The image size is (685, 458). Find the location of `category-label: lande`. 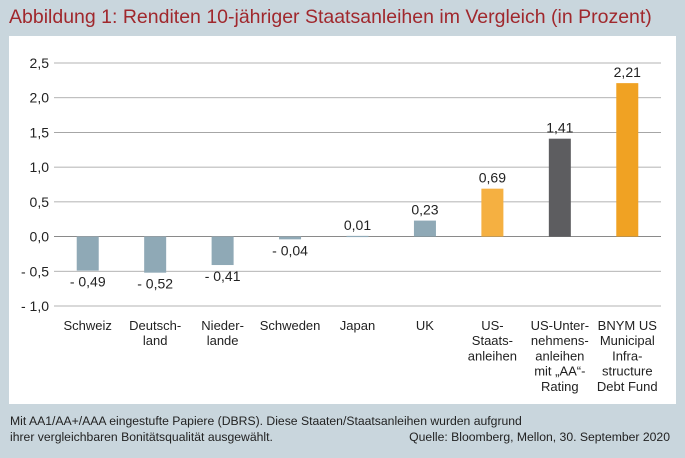

category-label: lande is located at coordinates (223, 340).